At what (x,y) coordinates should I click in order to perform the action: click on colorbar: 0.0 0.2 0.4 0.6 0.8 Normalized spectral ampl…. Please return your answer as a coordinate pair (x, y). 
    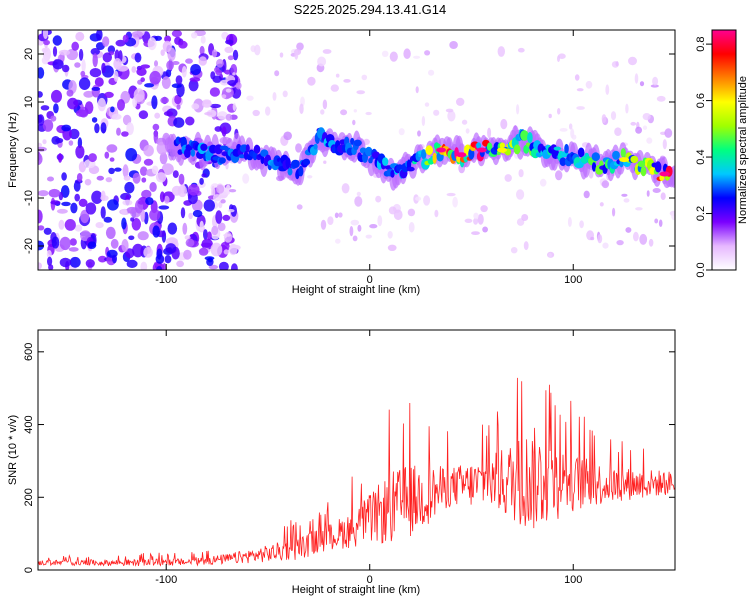
    Looking at the image, I should click on (722, 153).